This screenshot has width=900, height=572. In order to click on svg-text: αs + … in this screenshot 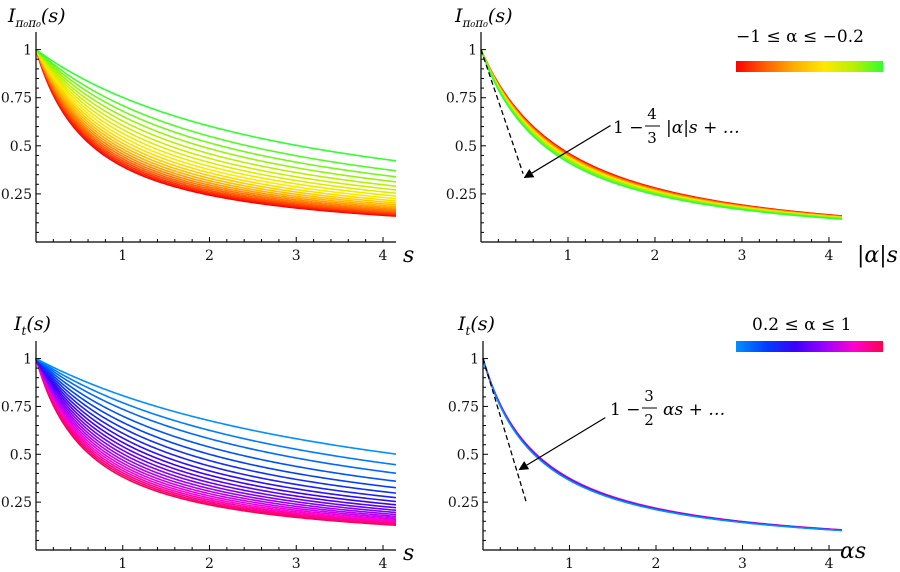, I will do `click(694, 410)`.